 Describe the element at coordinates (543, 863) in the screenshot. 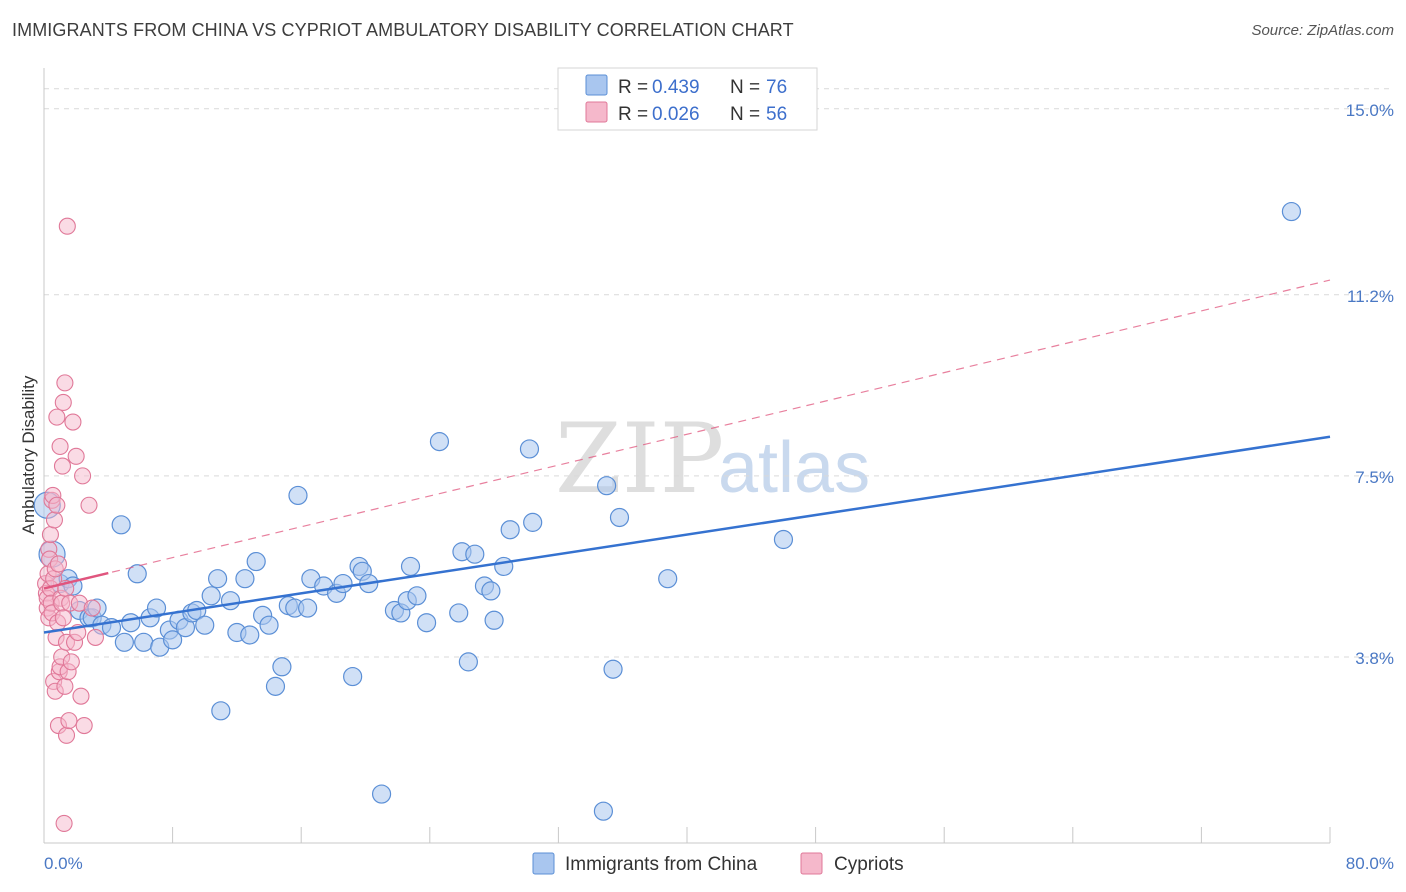

I see `bottom-legend-swatch-china` at that location.